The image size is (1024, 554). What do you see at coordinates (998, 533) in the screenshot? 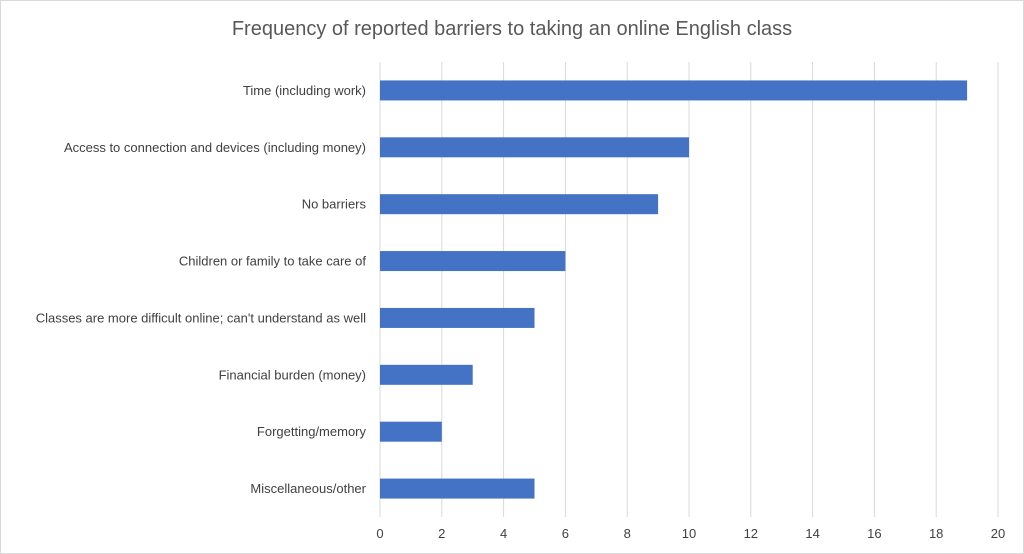
I see `x-tick-label: 20` at bounding box center [998, 533].